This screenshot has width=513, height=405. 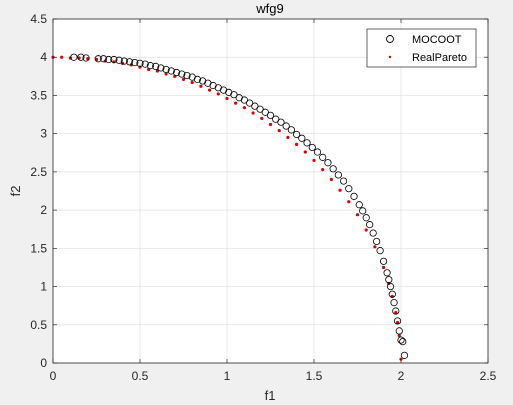 I want to click on y-tick-label: 1, so click(x=43, y=287).